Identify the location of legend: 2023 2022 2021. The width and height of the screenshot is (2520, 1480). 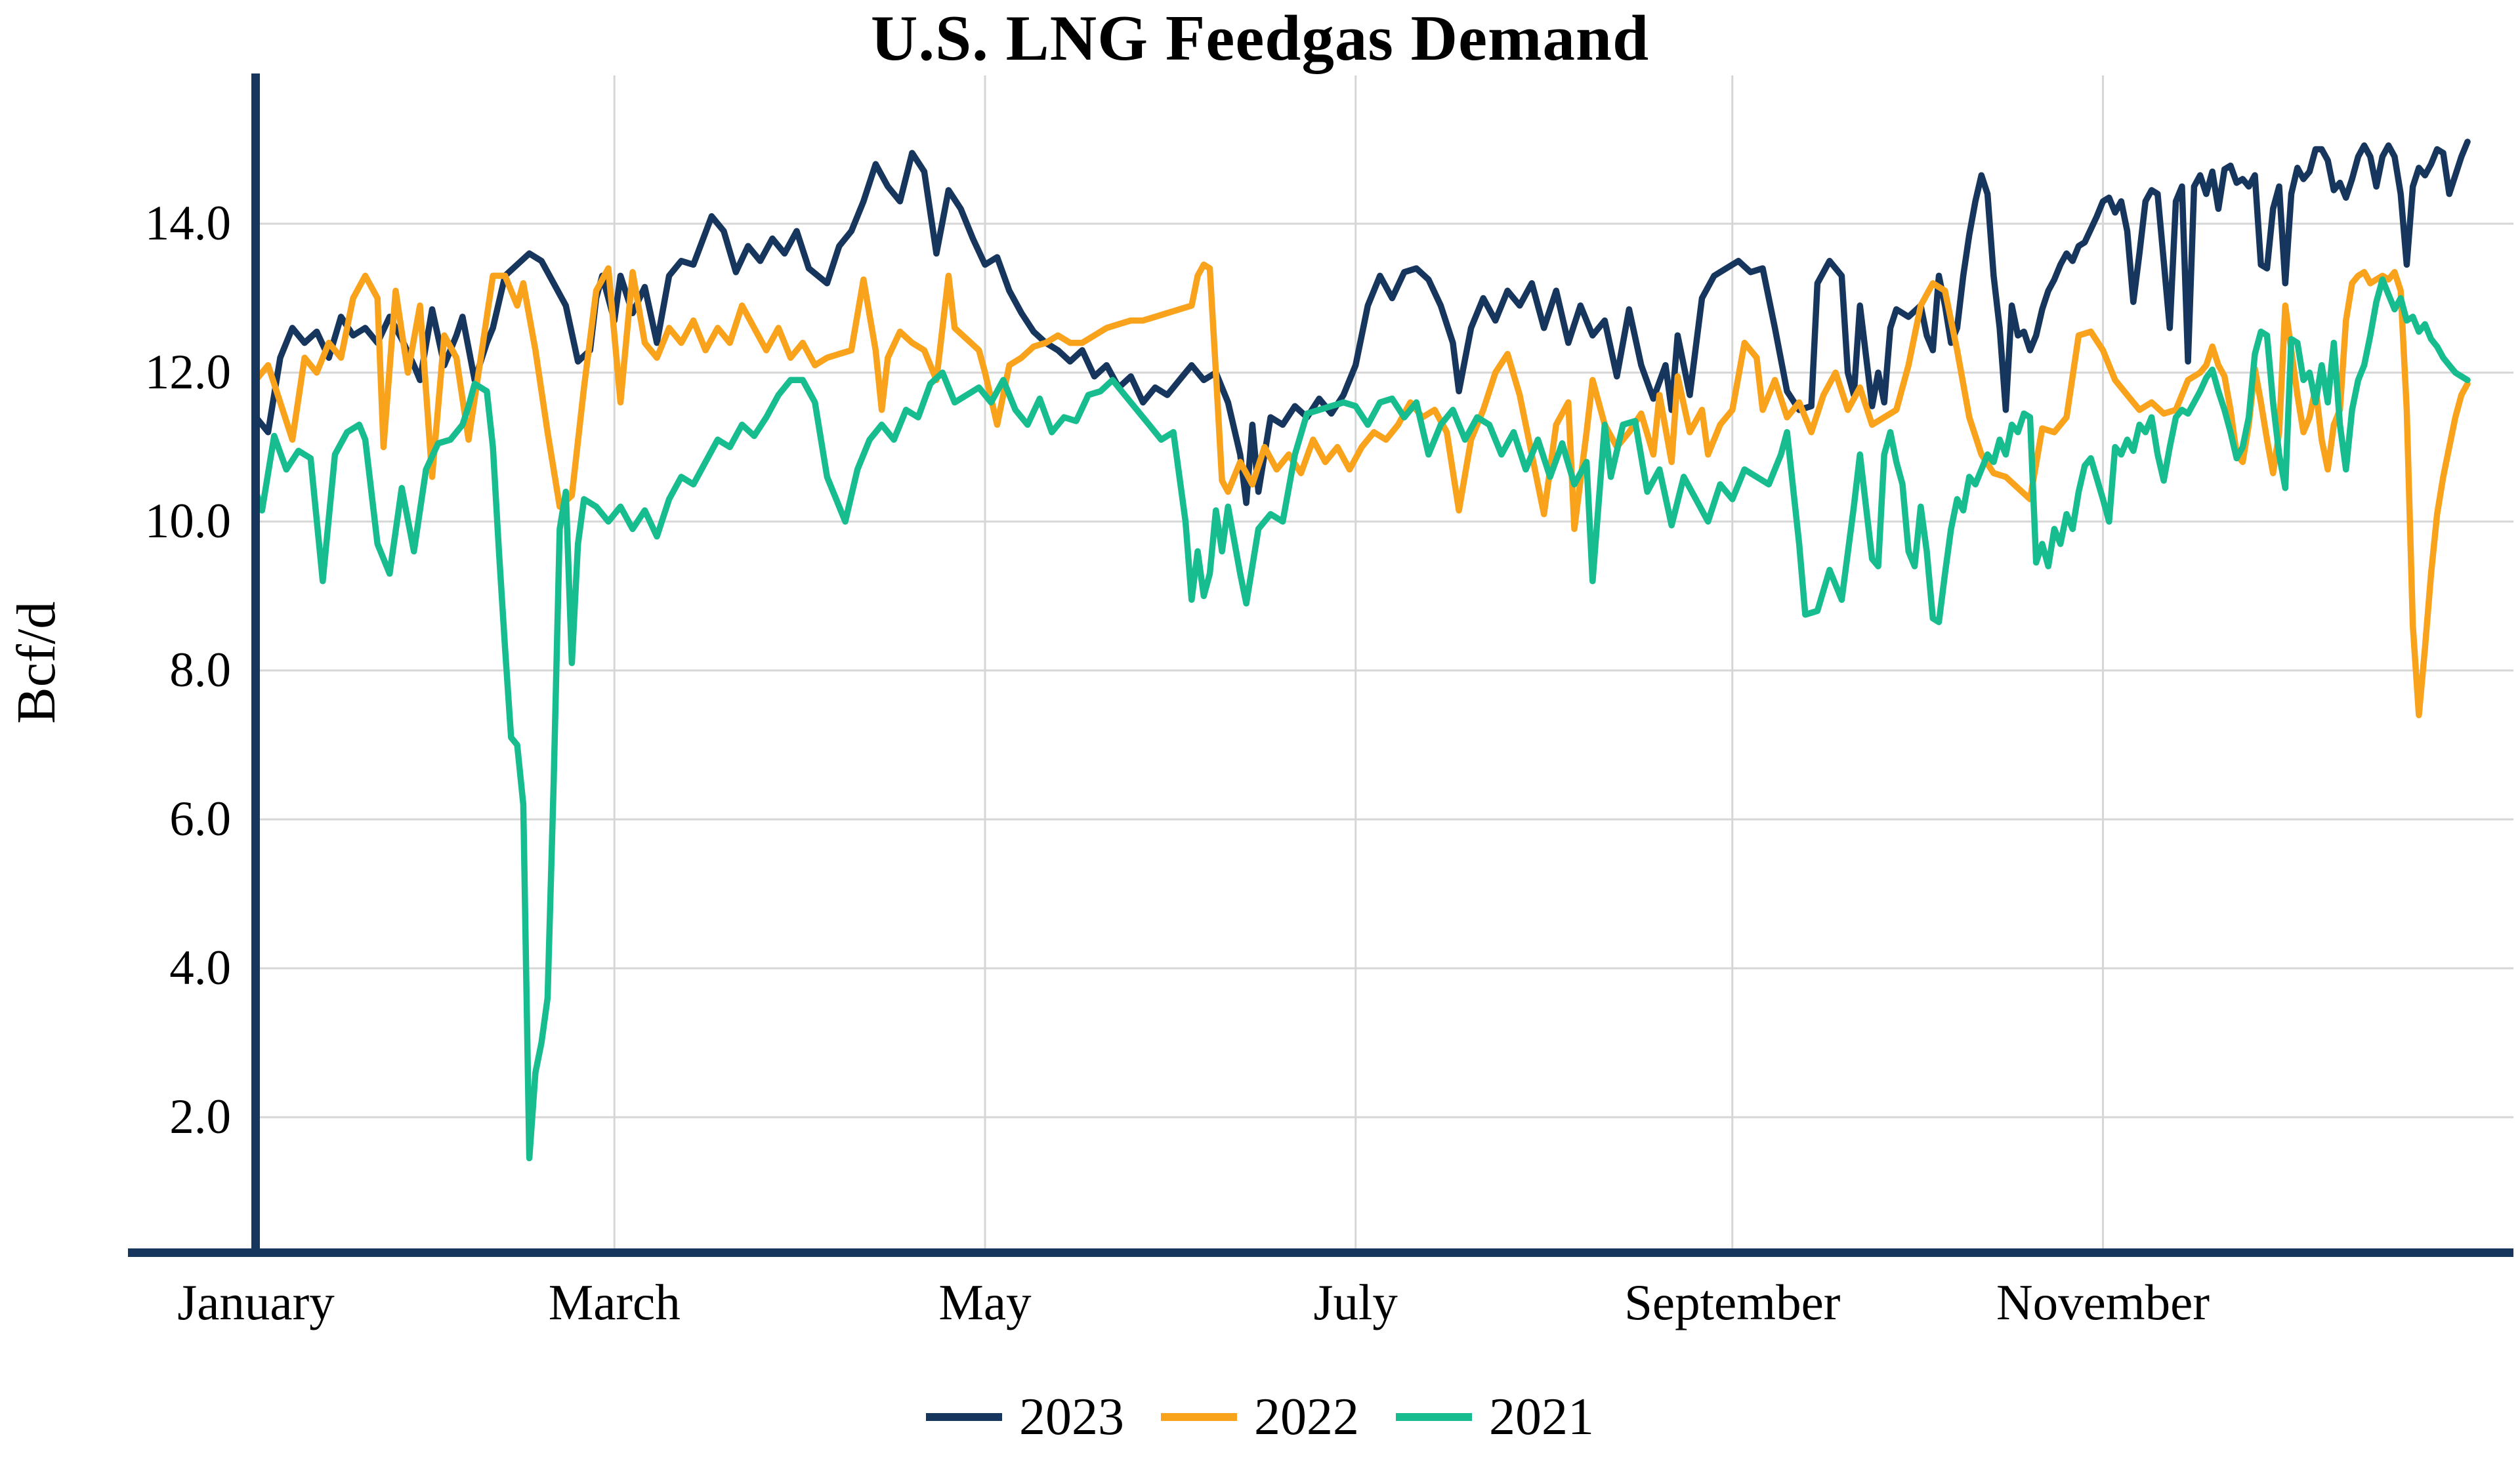
(1260, 1417).